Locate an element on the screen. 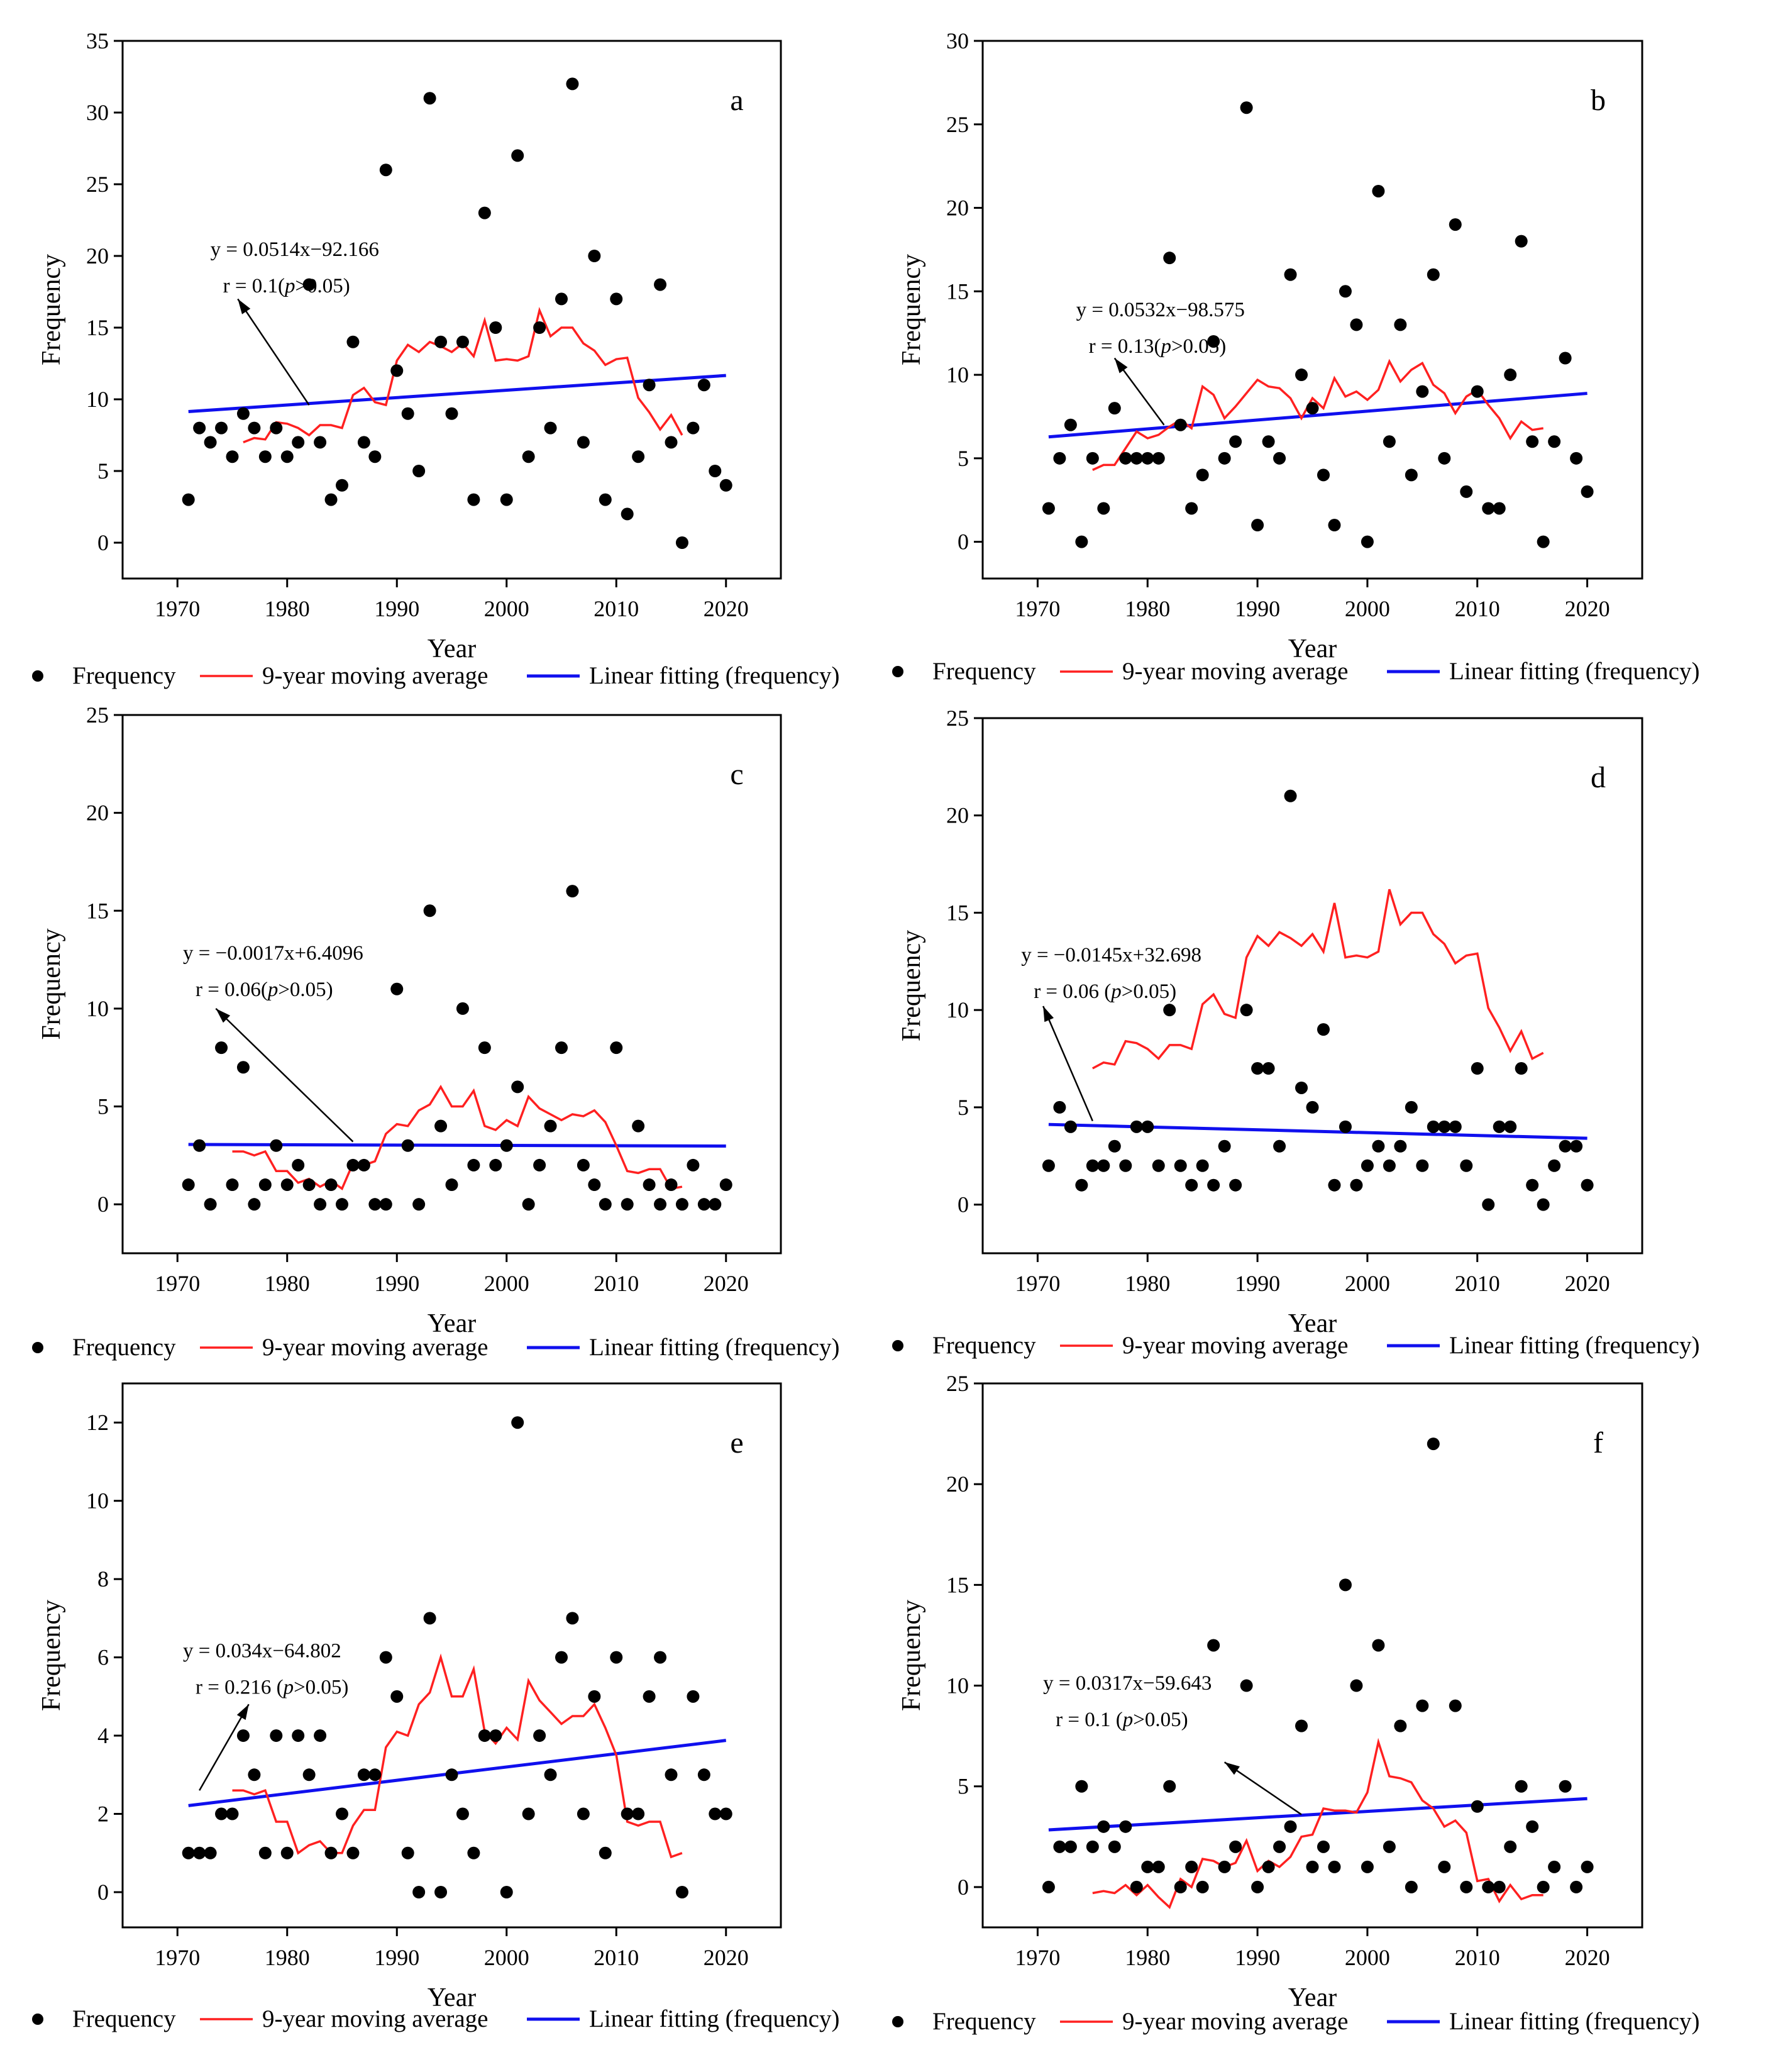  y-tick-label: 15 is located at coordinates (957, 912).